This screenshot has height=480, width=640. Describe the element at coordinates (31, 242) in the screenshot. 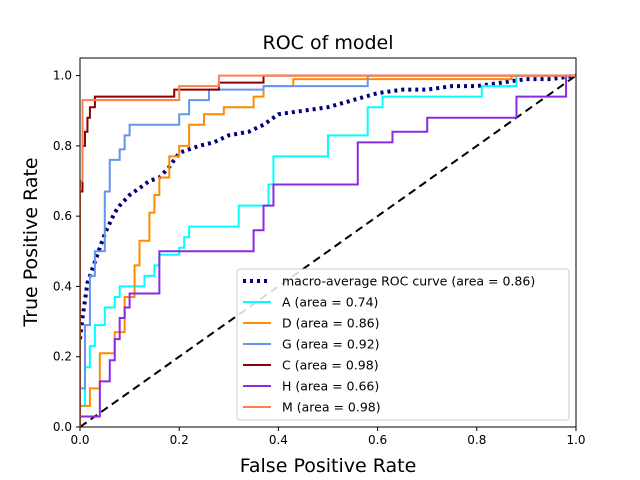

I see `y-axis-label: True Positive Rate` at that location.